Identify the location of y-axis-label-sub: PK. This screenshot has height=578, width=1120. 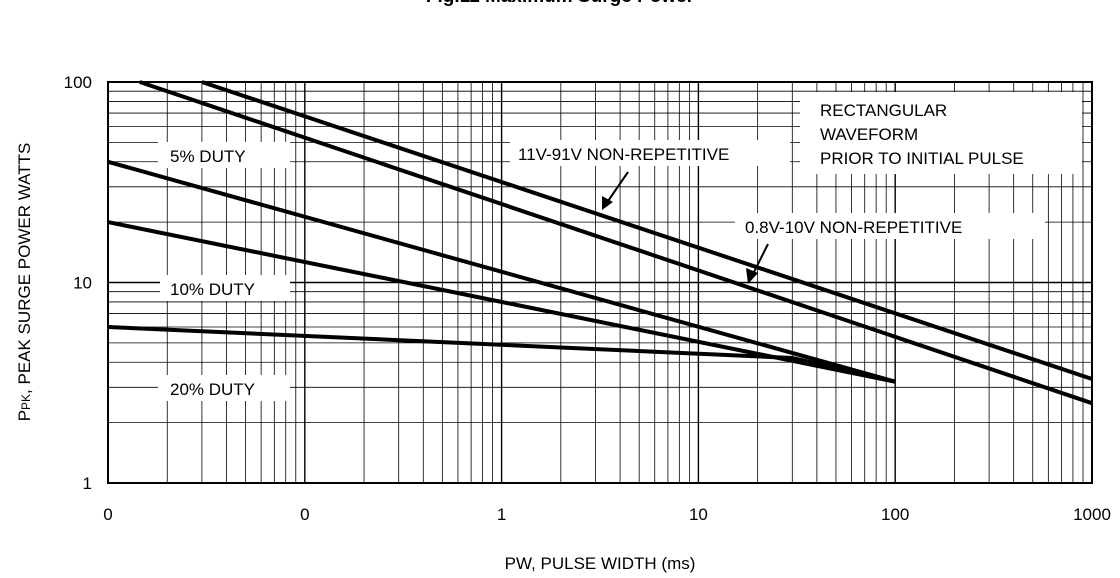
(26, 402).